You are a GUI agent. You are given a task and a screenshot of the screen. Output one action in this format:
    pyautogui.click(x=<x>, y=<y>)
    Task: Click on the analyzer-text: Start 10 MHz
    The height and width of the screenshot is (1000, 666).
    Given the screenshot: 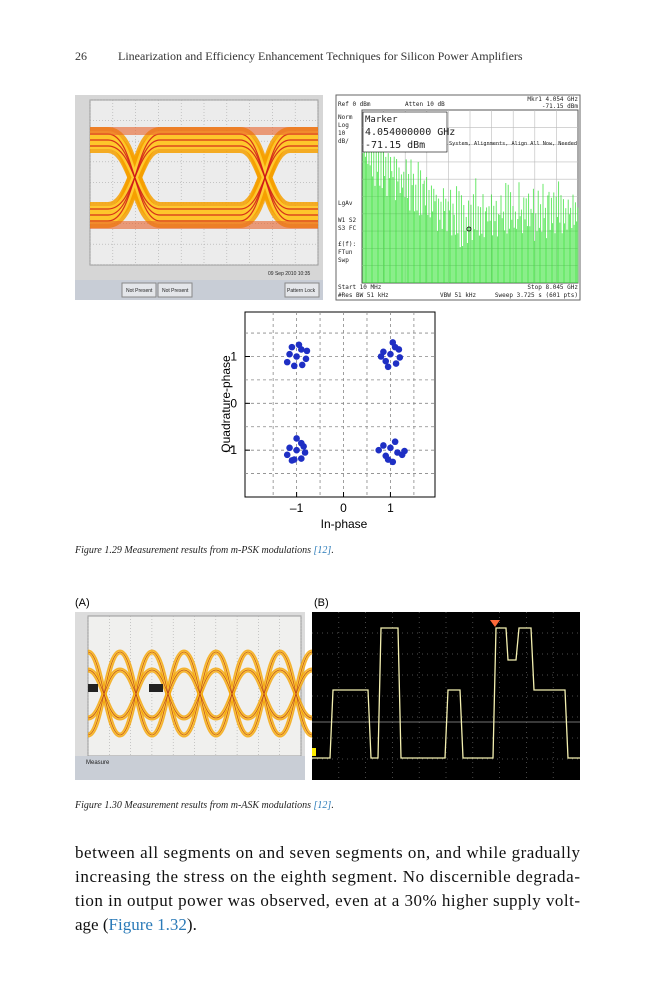 What is the action you would take?
    pyautogui.click(x=360, y=287)
    